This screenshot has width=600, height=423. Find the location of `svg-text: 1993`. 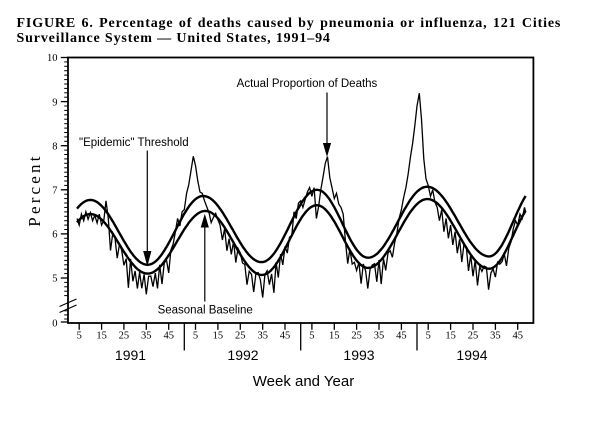

svg-text: 1993 is located at coordinates (358, 355).